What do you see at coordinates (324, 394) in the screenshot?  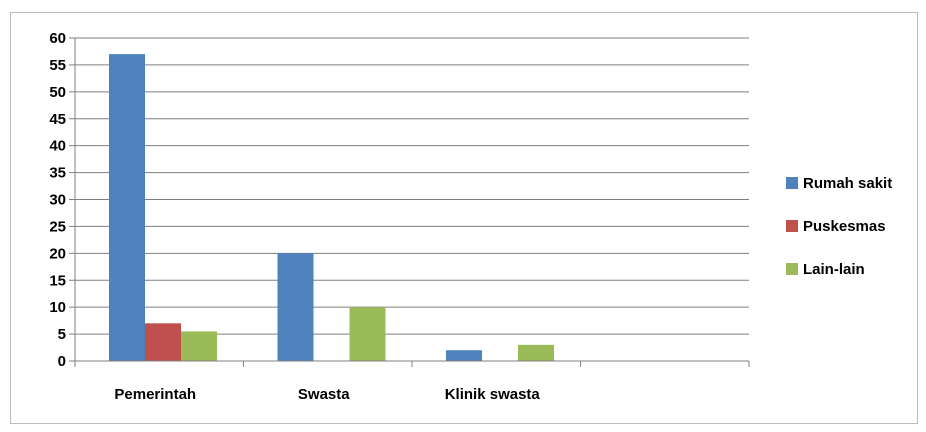 I see `x-category-label: Swasta` at bounding box center [324, 394].